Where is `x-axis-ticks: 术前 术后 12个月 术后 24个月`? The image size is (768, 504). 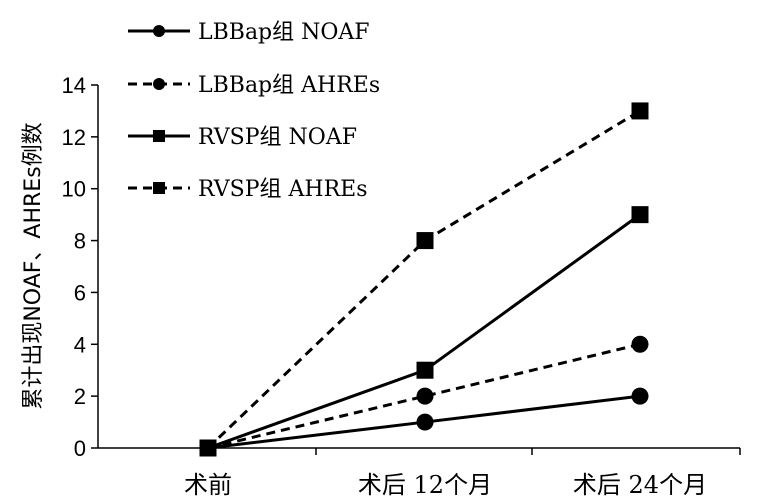 x-axis-ticks: 术前 术后 12个月 术后 24个月 is located at coordinates (462, 473).